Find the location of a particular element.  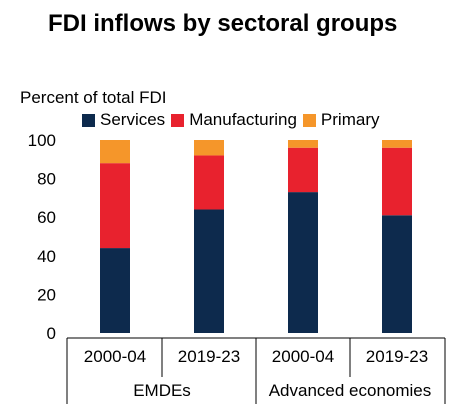

legend-label-primary: Primary is located at coordinates (350, 119).